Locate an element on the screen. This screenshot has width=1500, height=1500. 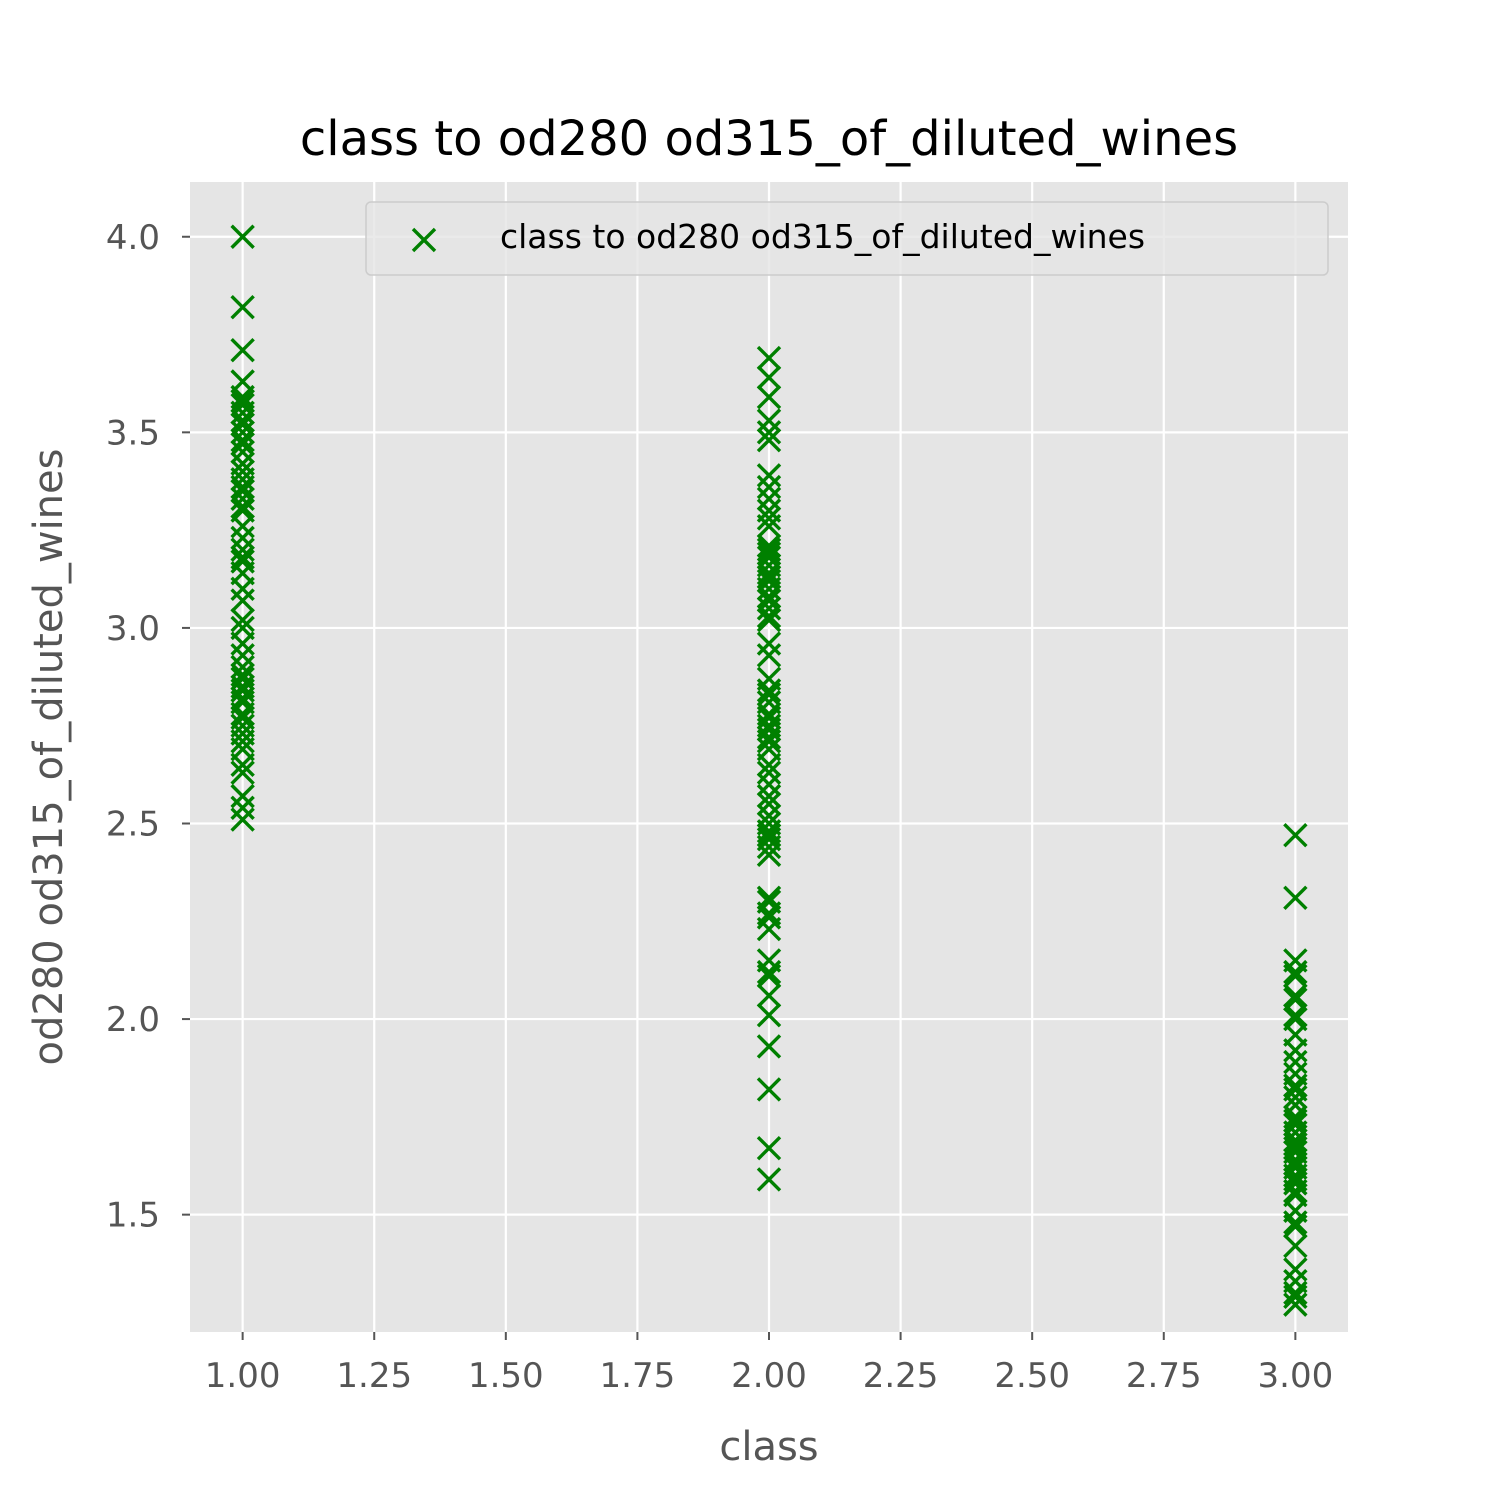
legend-marker-icon is located at coordinates (424, 240).